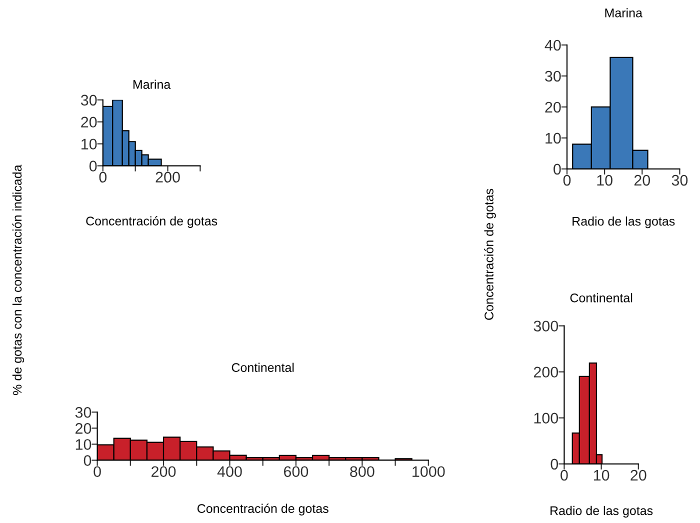 Image resolution: width=700 pixels, height=523 pixels. Describe the element at coordinates (428, 472) in the screenshot. I see `x-tick-label: 1000` at that location.